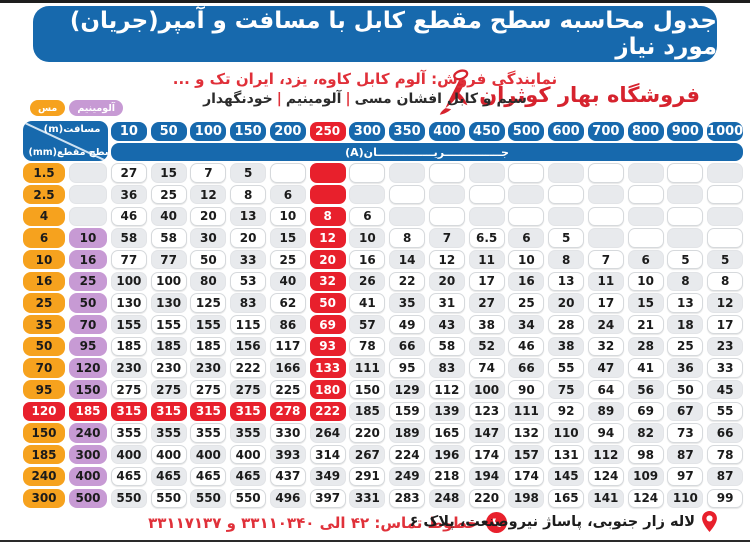 The height and width of the screenshot is (546, 750). I want to click on amperage-cell: 53, so click(248, 281).